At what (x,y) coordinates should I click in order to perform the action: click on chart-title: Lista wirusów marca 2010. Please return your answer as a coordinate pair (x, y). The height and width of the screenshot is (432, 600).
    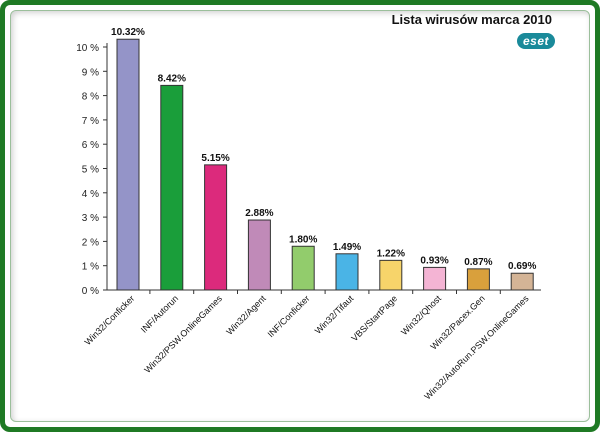
    Looking at the image, I should click on (471, 19).